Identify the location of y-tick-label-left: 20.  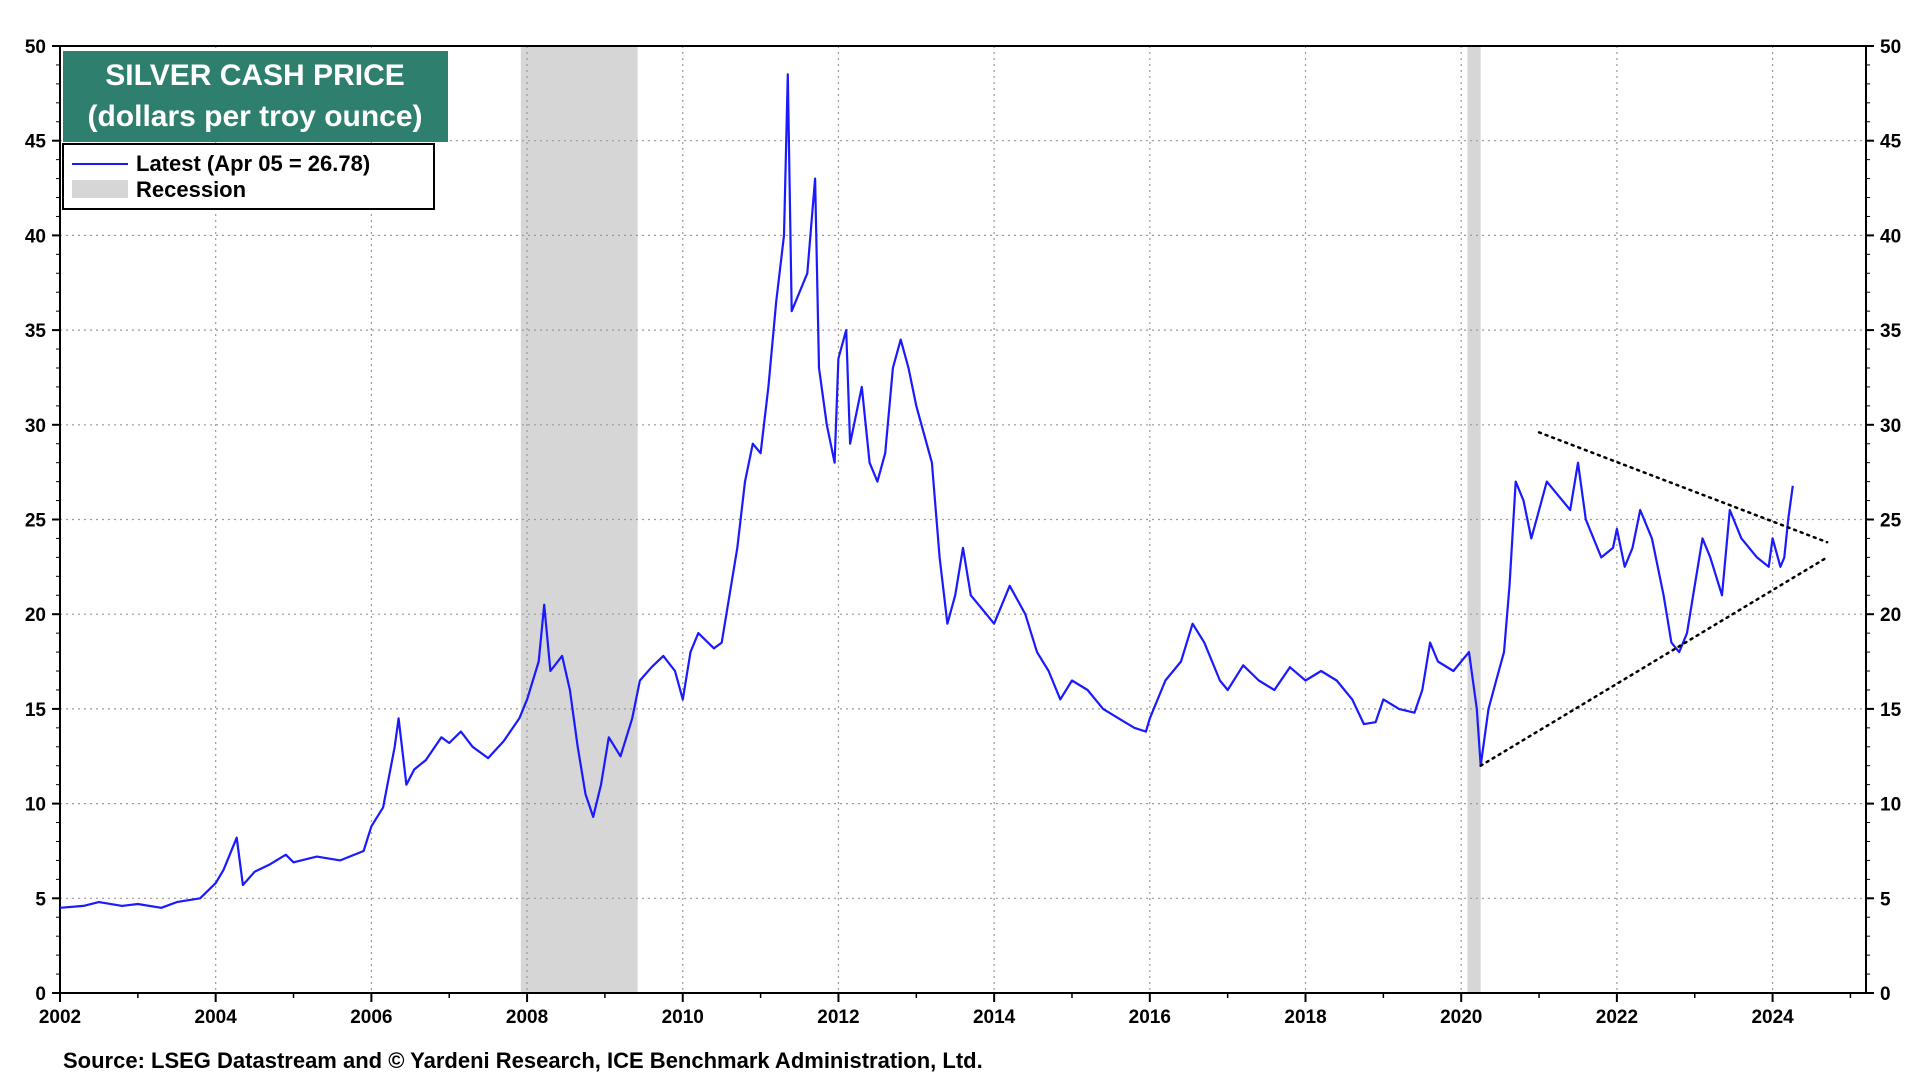
(35, 615).